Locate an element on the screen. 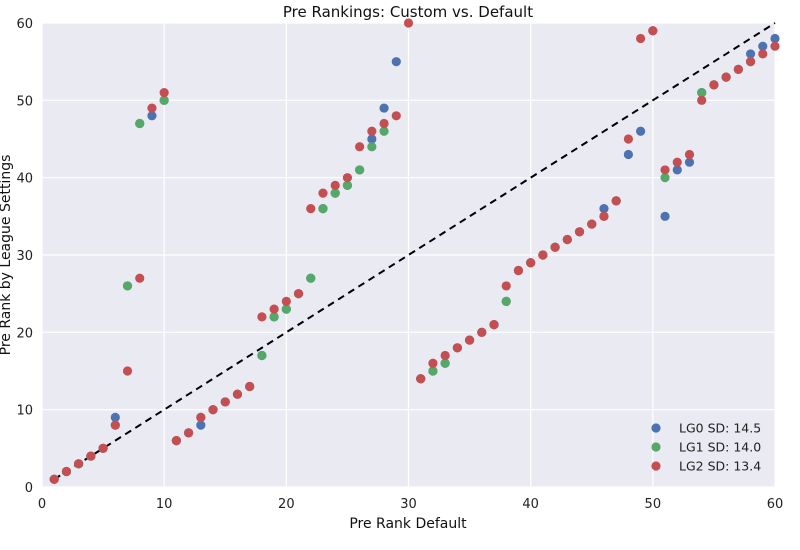 The height and width of the screenshot is (550, 800). legend-label: LG1 SD: 14.0 is located at coordinates (720, 447).